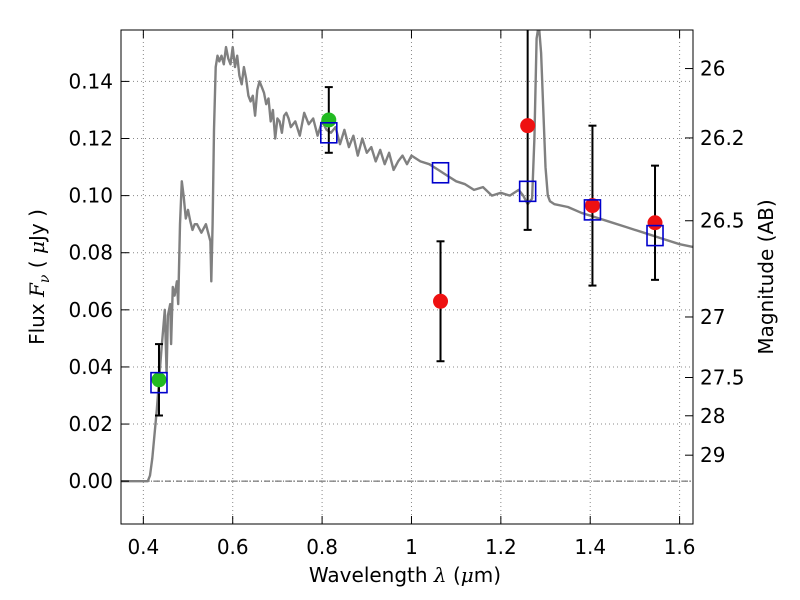  What do you see at coordinates (90, 81) in the screenshot?
I see `y-tick-label: 0.14` at bounding box center [90, 81].